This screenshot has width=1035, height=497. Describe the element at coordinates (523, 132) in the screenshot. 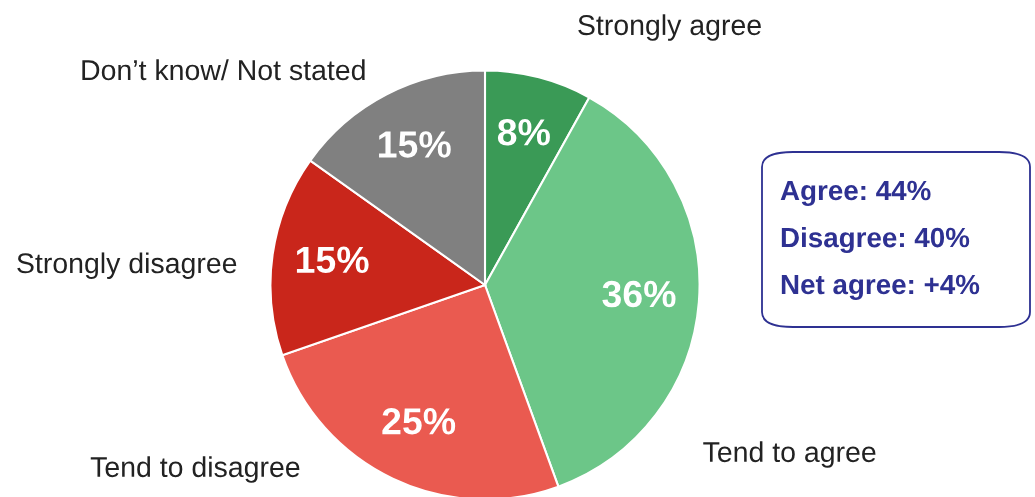

I see `data-label: 8%` at that location.